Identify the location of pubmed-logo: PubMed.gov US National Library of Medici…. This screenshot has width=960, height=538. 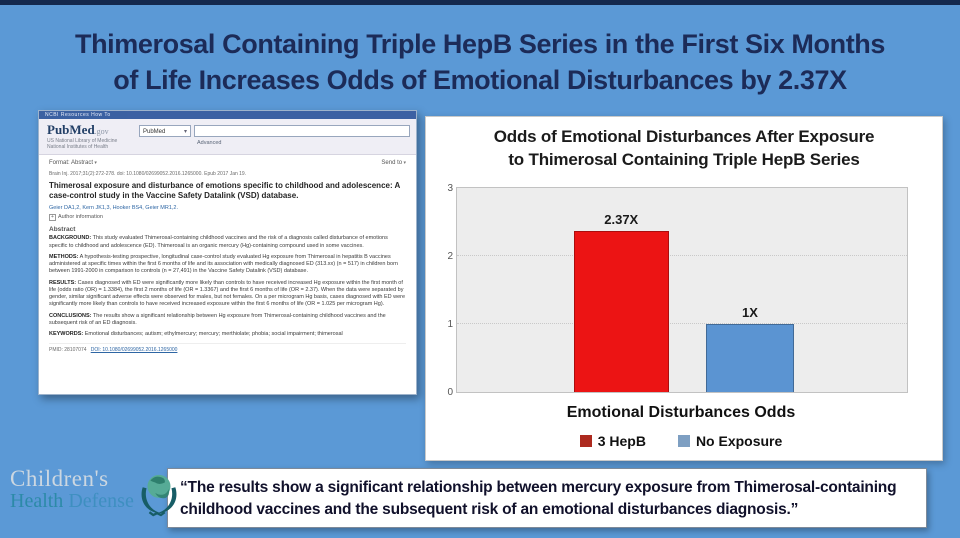
(93, 136).